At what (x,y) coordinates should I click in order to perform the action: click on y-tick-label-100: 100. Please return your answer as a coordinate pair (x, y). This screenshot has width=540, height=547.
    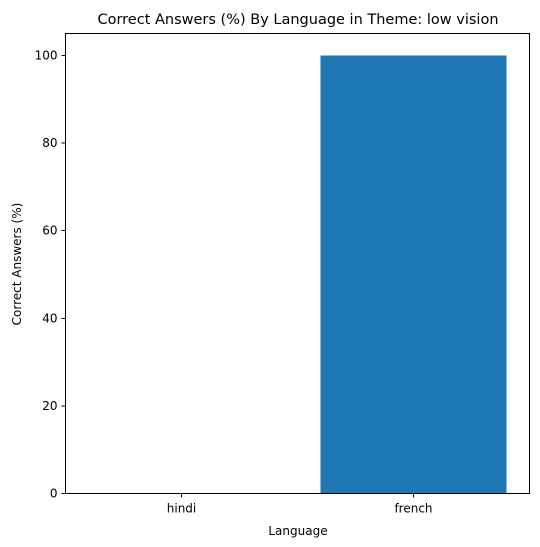
    Looking at the image, I should click on (46, 55).